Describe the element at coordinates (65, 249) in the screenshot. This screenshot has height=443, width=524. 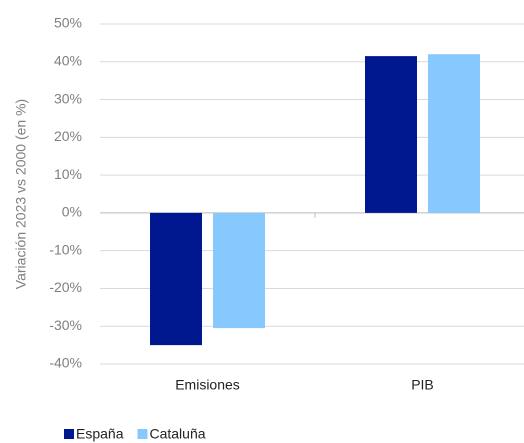
I see `y-tick-label: -10%` at that location.